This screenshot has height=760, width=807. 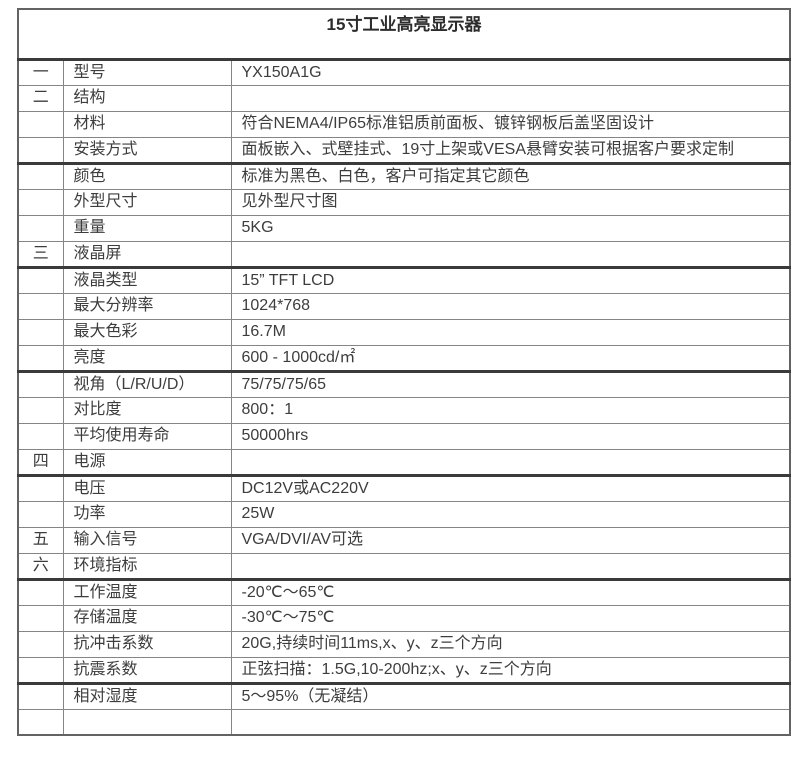 I want to click on table-row: 电压 DC12V或AC220V, so click(x=404, y=488).